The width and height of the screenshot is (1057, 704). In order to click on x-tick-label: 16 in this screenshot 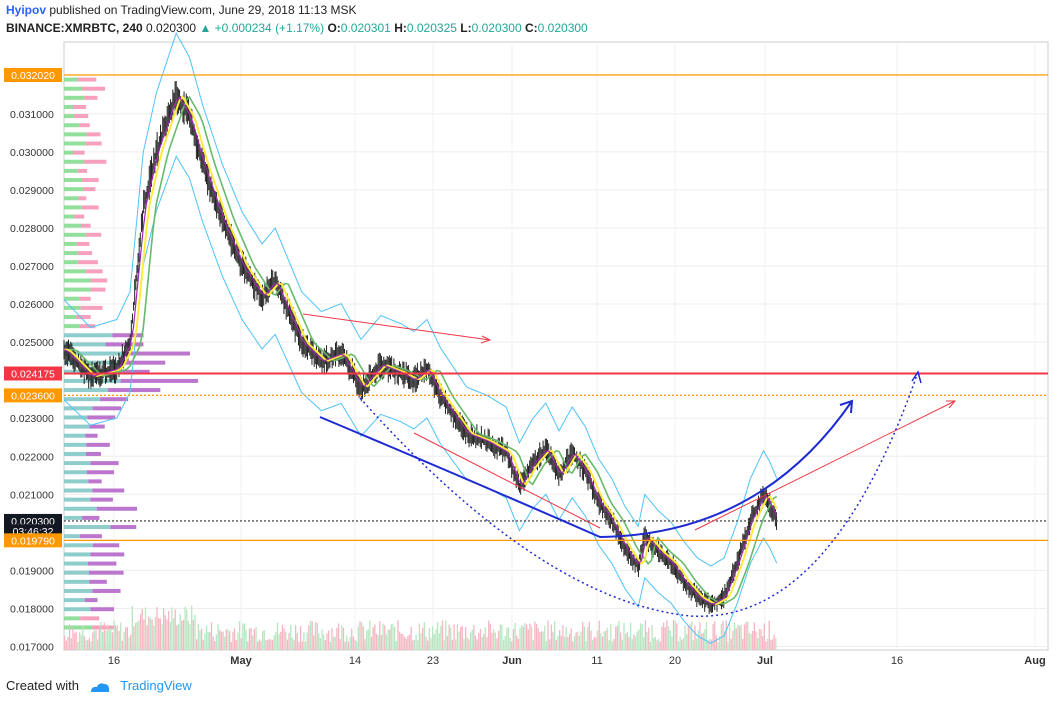, I will do `click(897, 661)`.